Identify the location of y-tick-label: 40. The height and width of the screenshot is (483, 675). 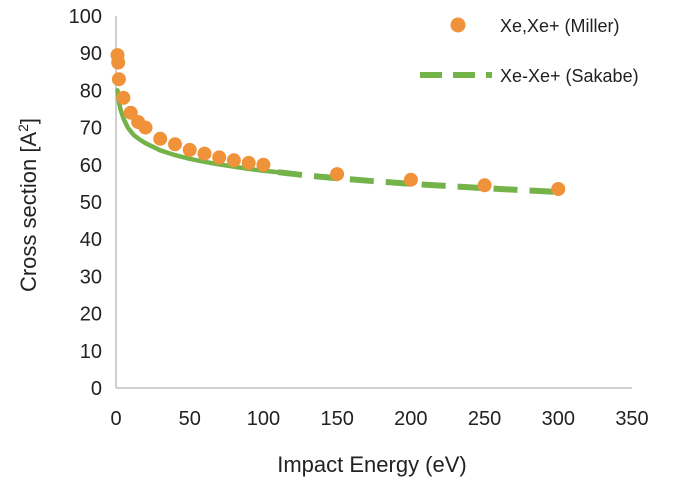
(91, 240).